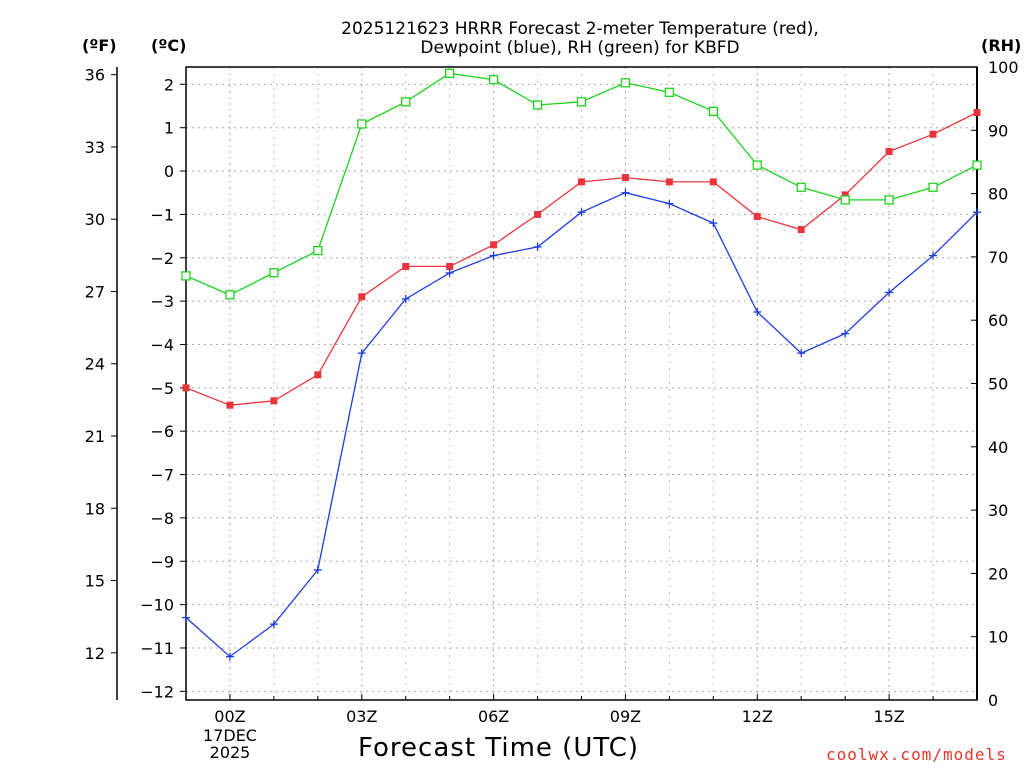 Image resolution: width=1024 pixels, height=768 pixels. Describe the element at coordinates (998, 320) in the screenshot. I see `rh-tick-label: 60` at that location.